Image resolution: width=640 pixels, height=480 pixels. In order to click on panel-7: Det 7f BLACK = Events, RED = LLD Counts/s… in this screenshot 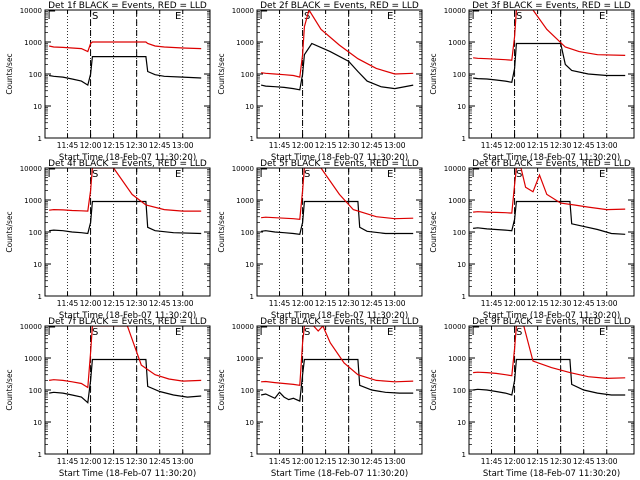, I will do `click(108, 398)`.